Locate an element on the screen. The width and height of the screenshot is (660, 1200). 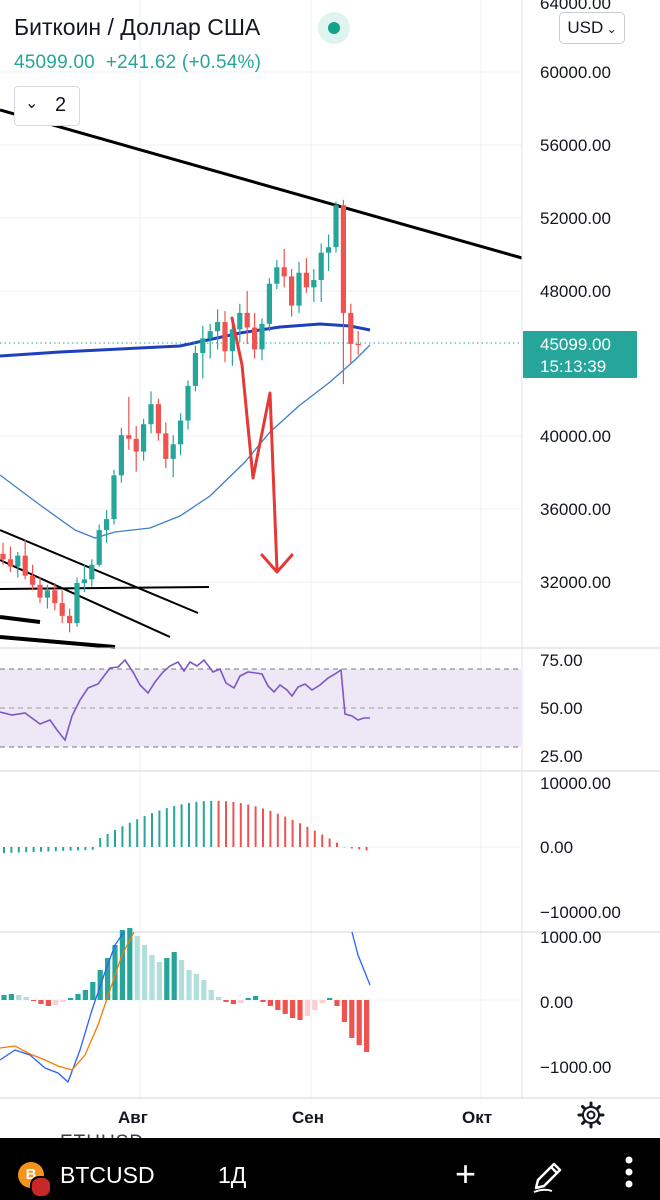
time-tick: Окт is located at coordinates (477, 1117).